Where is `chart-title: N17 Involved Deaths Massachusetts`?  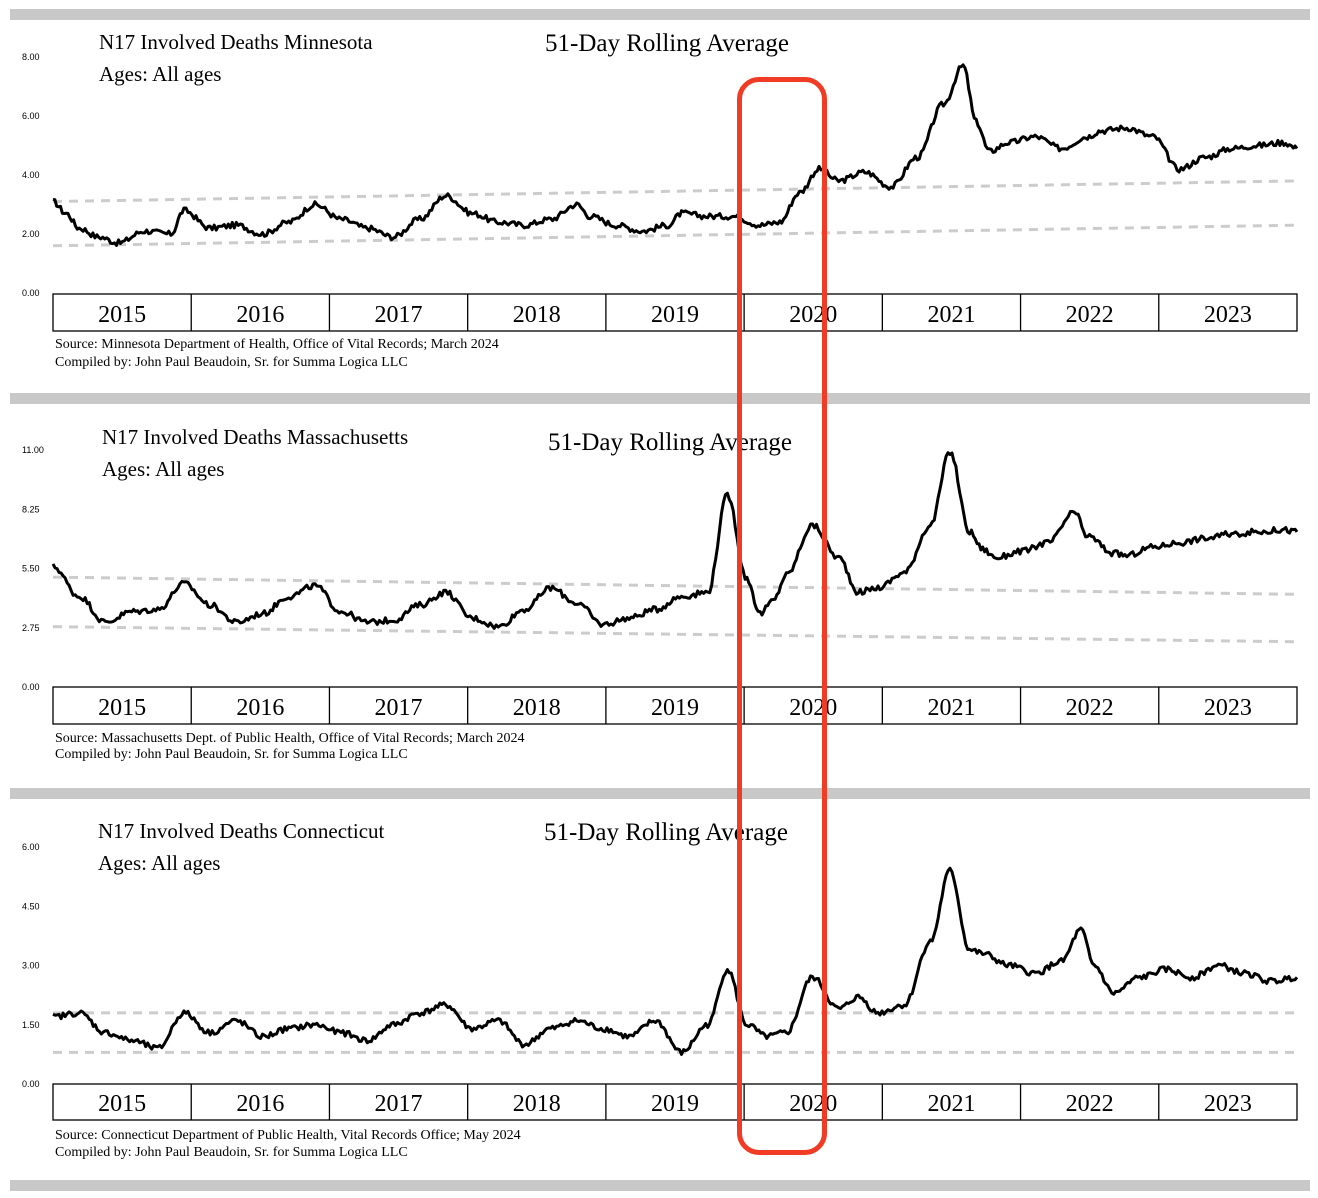
chart-title: N17 Involved Deaths Massachusetts is located at coordinates (255, 437).